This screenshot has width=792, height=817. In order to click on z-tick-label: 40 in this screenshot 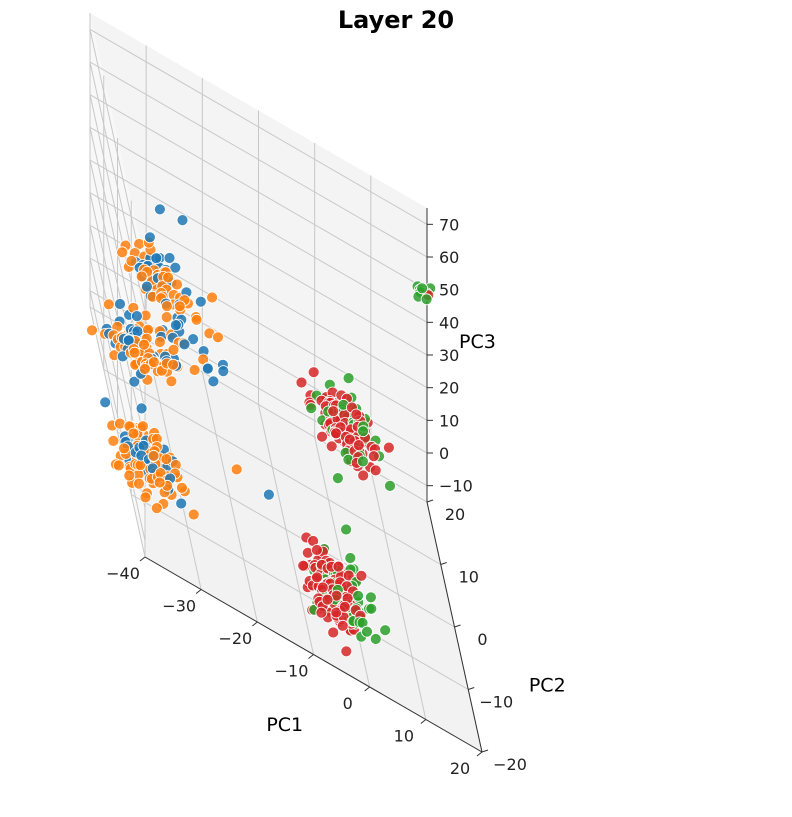, I will do `click(449, 322)`.